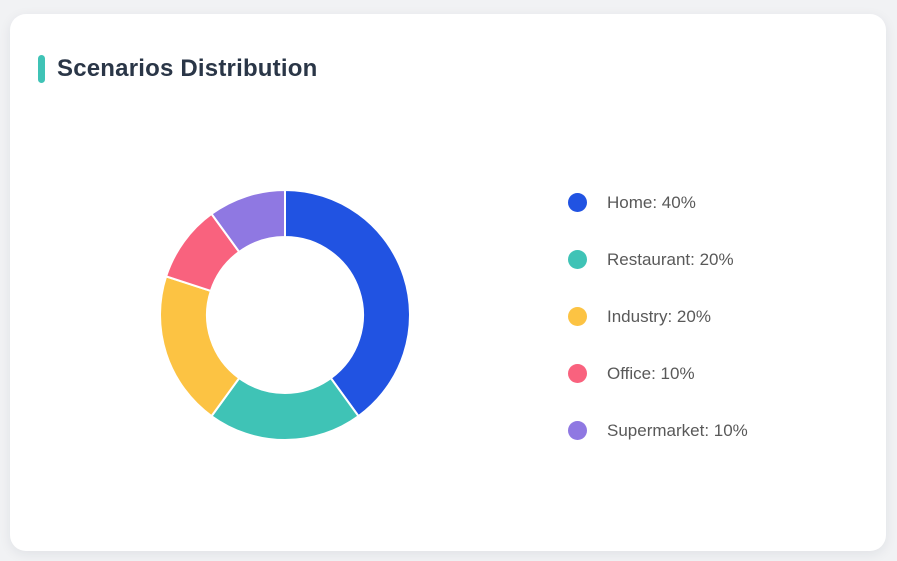 This screenshot has height=561, width=897. What do you see at coordinates (577, 373) in the screenshot?
I see `legend-dot-office` at bounding box center [577, 373].